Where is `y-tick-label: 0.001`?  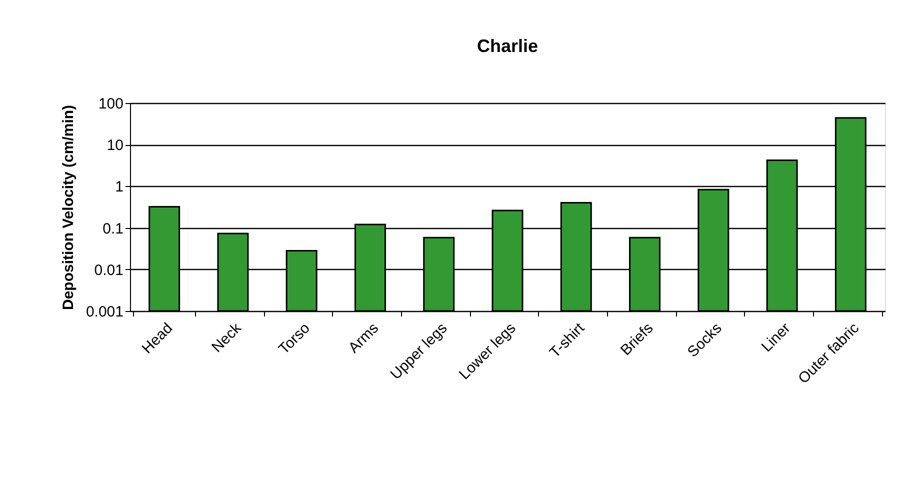 y-tick-label: 0.001 is located at coordinates (105, 312).